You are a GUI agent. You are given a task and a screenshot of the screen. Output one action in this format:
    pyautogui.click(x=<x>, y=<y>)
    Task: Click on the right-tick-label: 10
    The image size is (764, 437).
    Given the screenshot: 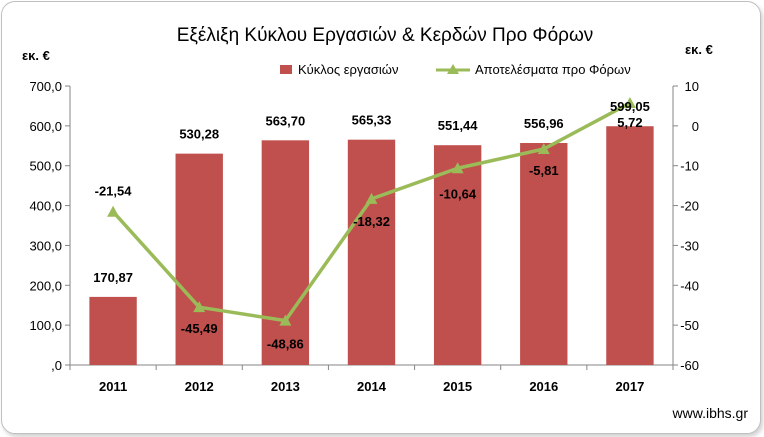 What is the action you would take?
    pyautogui.click(x=692, y=86)
    